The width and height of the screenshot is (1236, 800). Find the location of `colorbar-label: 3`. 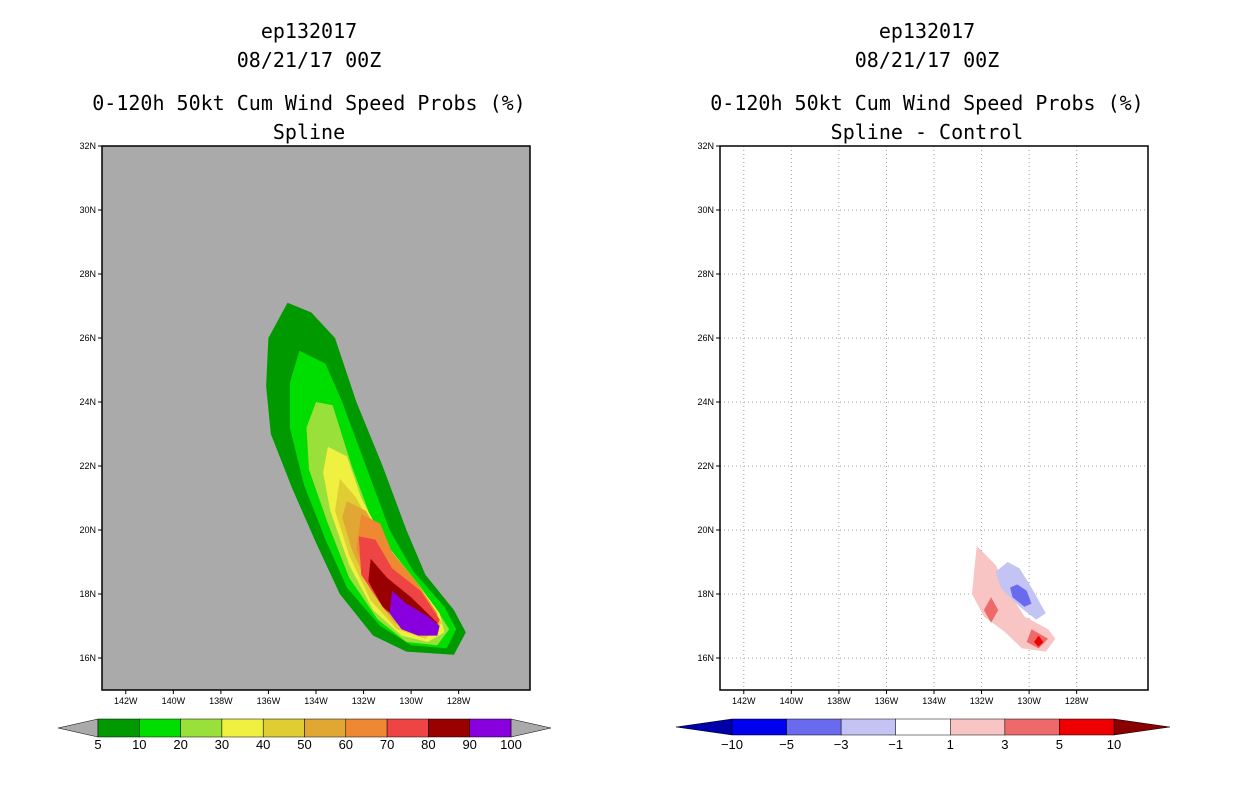

colorbar-label: 3 is located at coordinates (1004, 744).